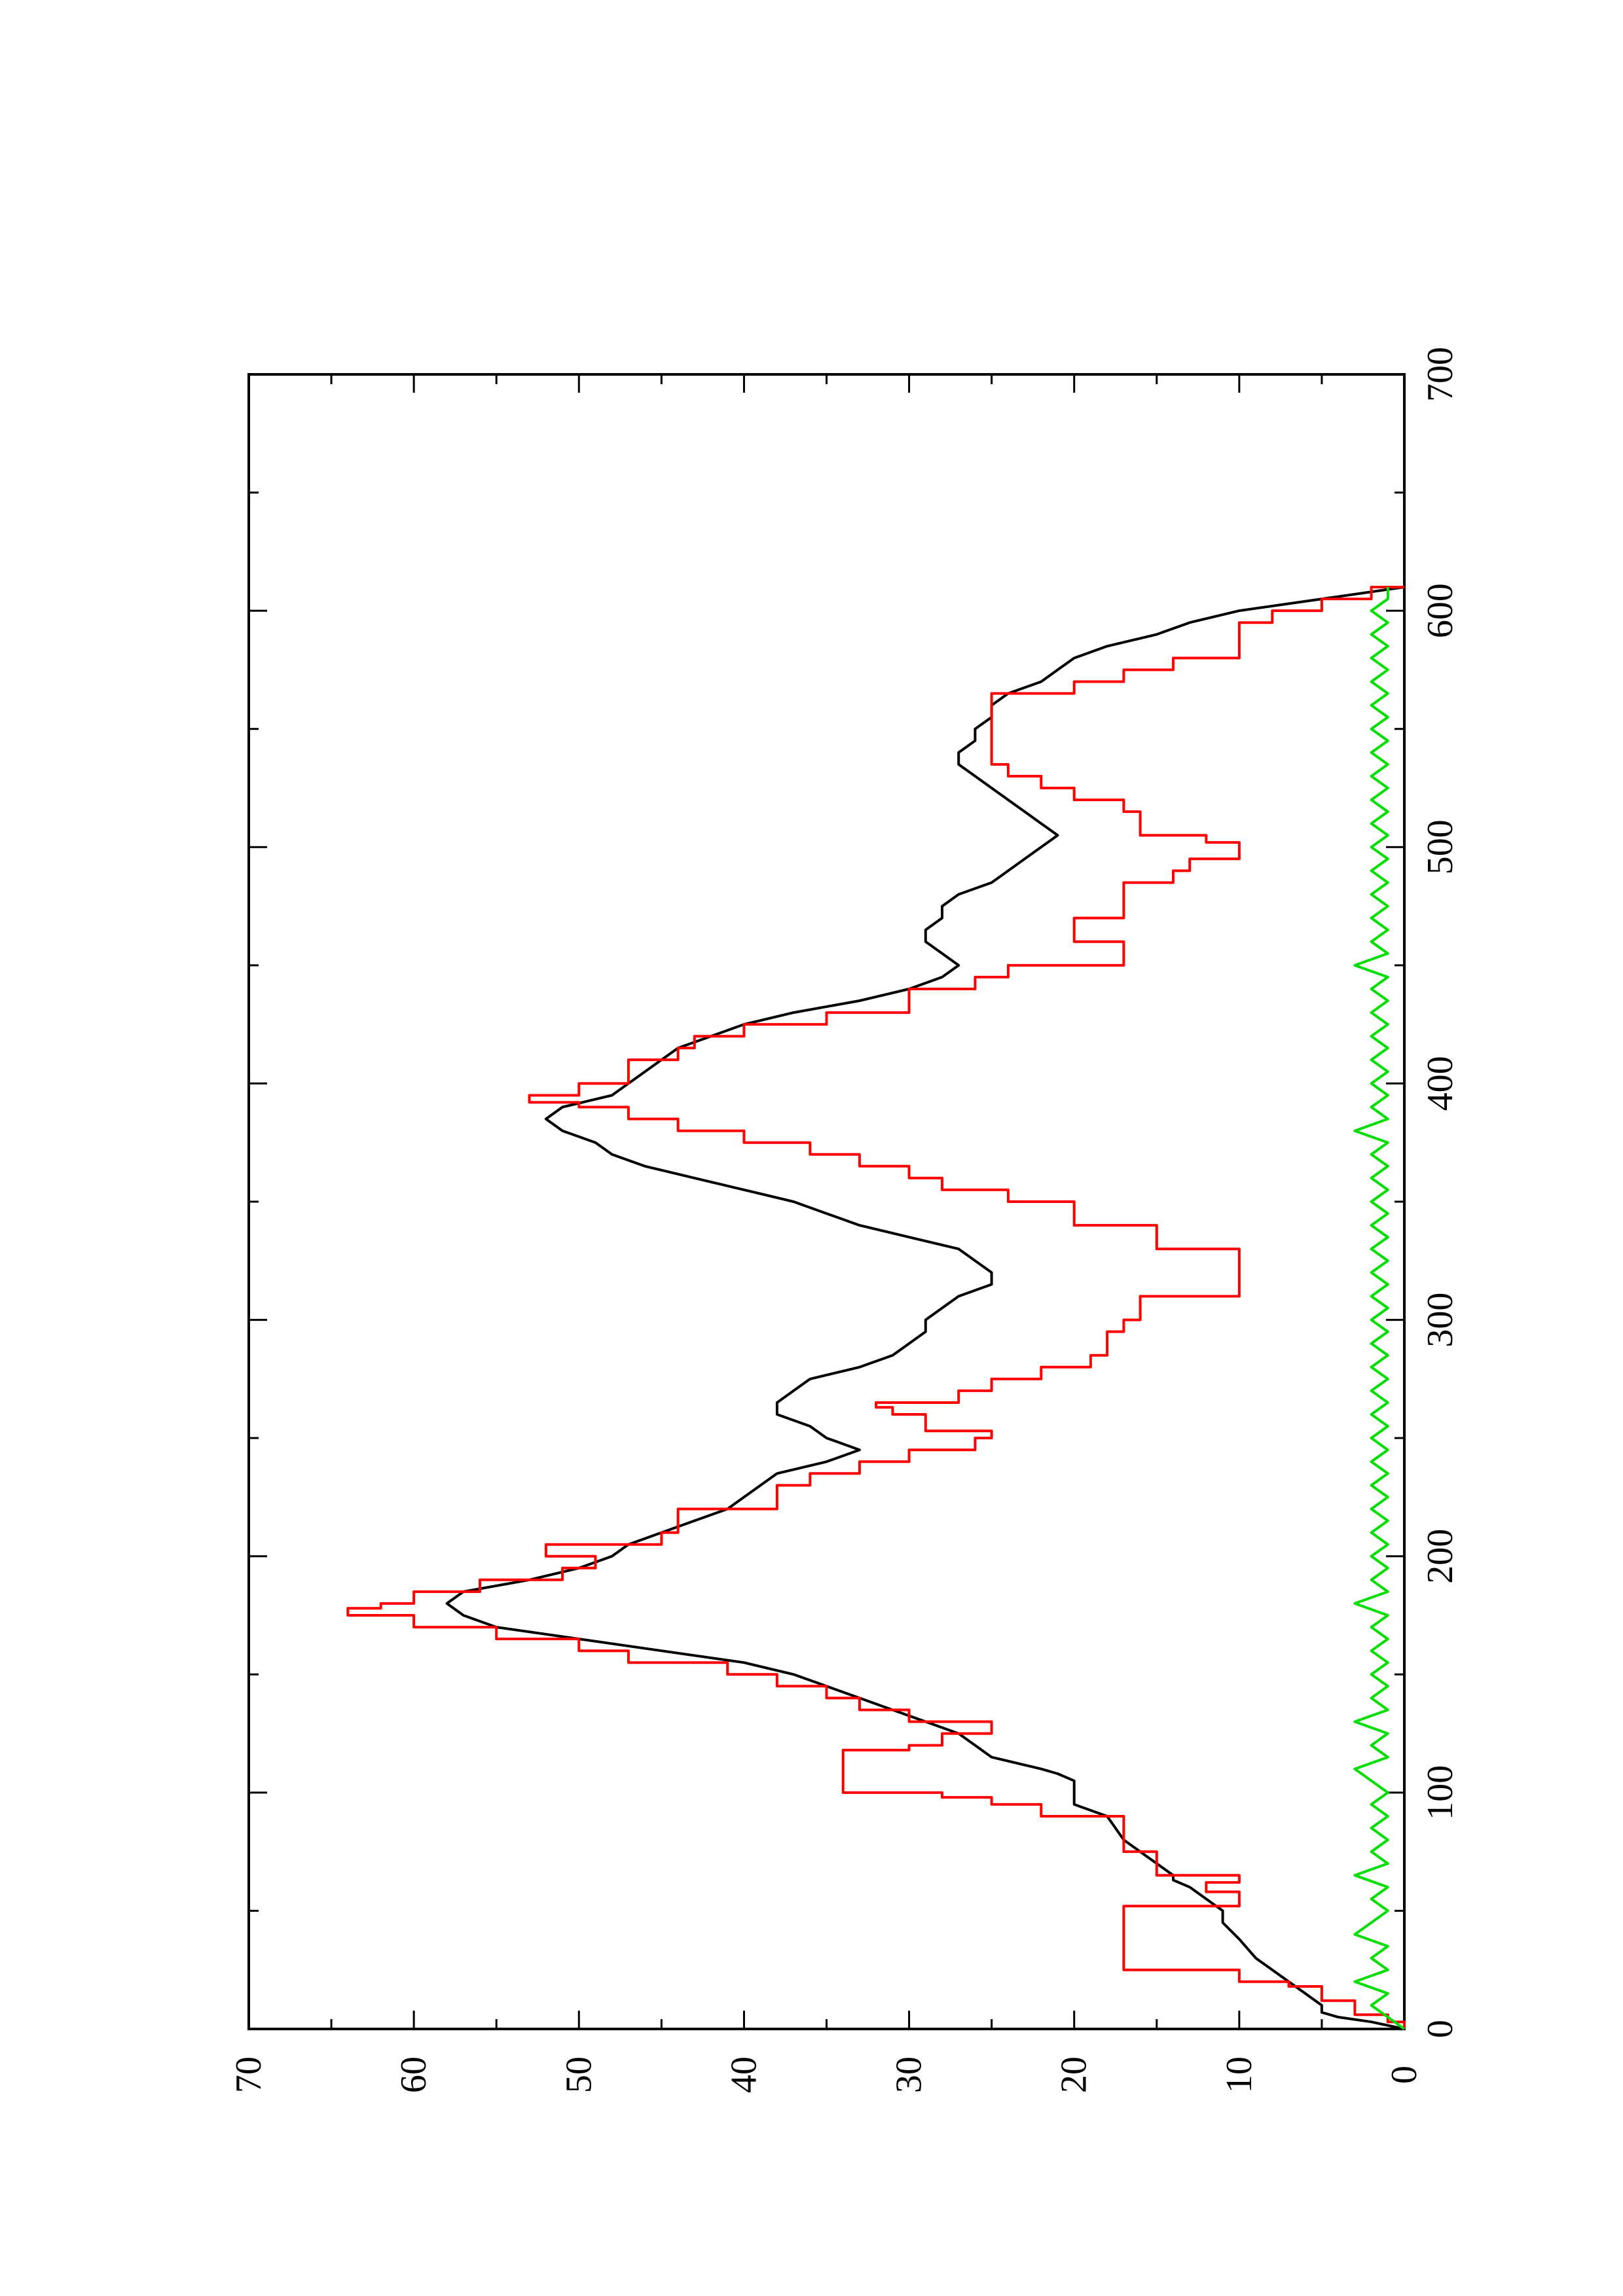 This screenshot has width=1623, height=2296. What do you see at coordinates (1440, 2029) in the screenshot?
I see `x-tick-label: 0` at bounding box center [1440, 2029].